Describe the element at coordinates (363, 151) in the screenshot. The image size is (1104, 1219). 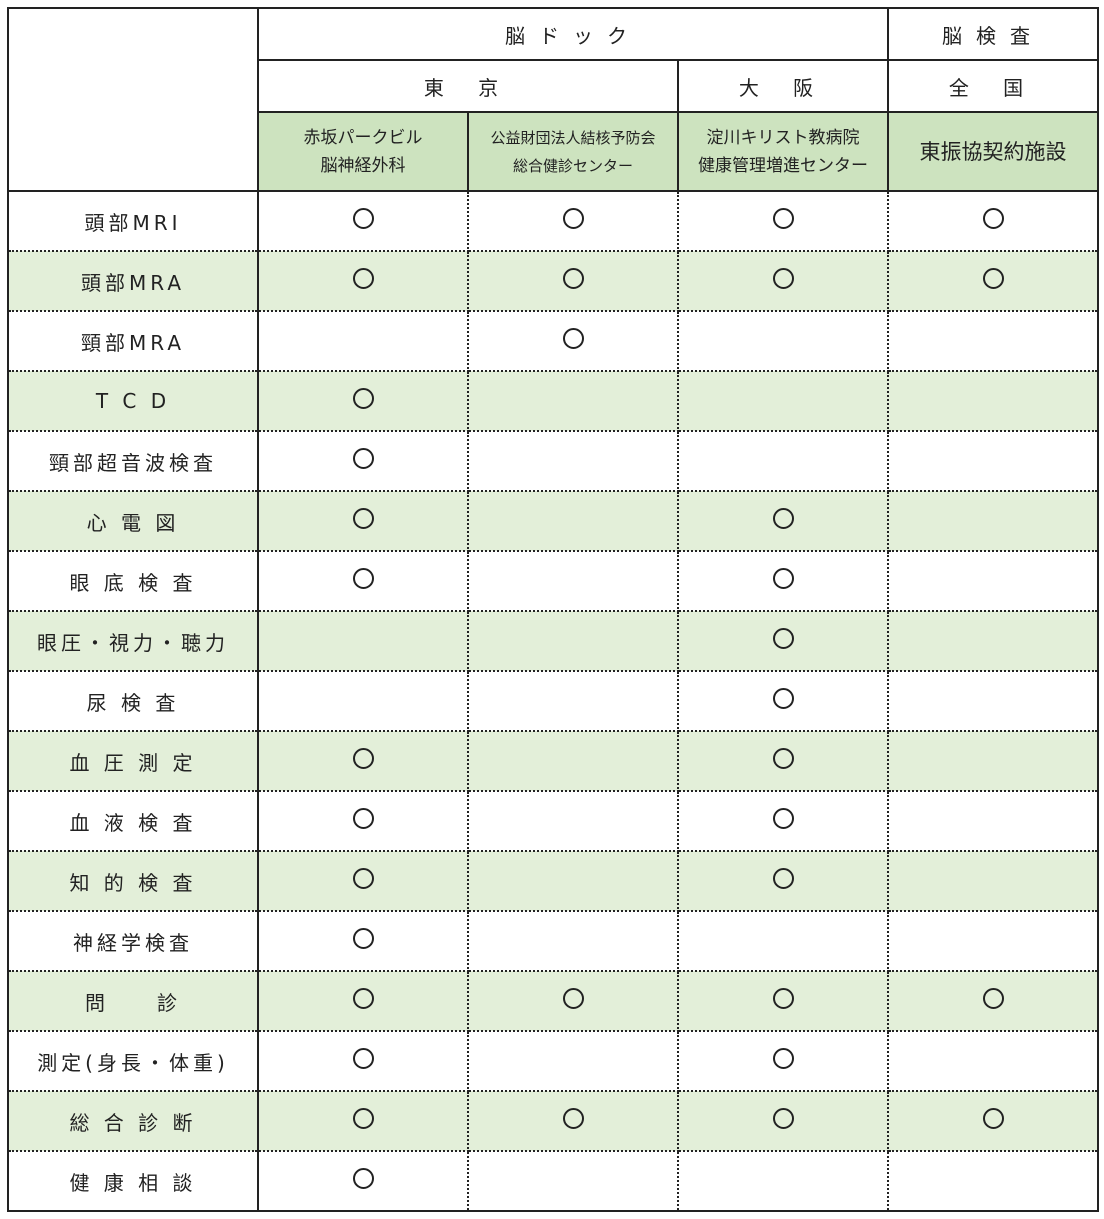
I see `facility-akasaka: 赤坂パークビル 脳神経外科` at that location.